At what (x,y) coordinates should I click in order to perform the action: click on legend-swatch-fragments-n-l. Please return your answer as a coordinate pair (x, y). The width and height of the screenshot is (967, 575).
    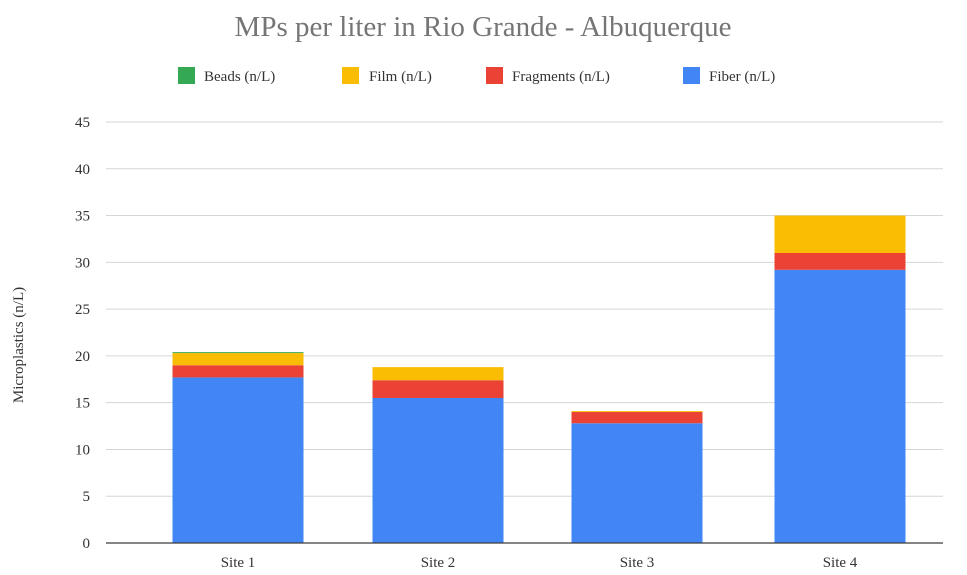
    Looking at the image, I should click on (494, 75).